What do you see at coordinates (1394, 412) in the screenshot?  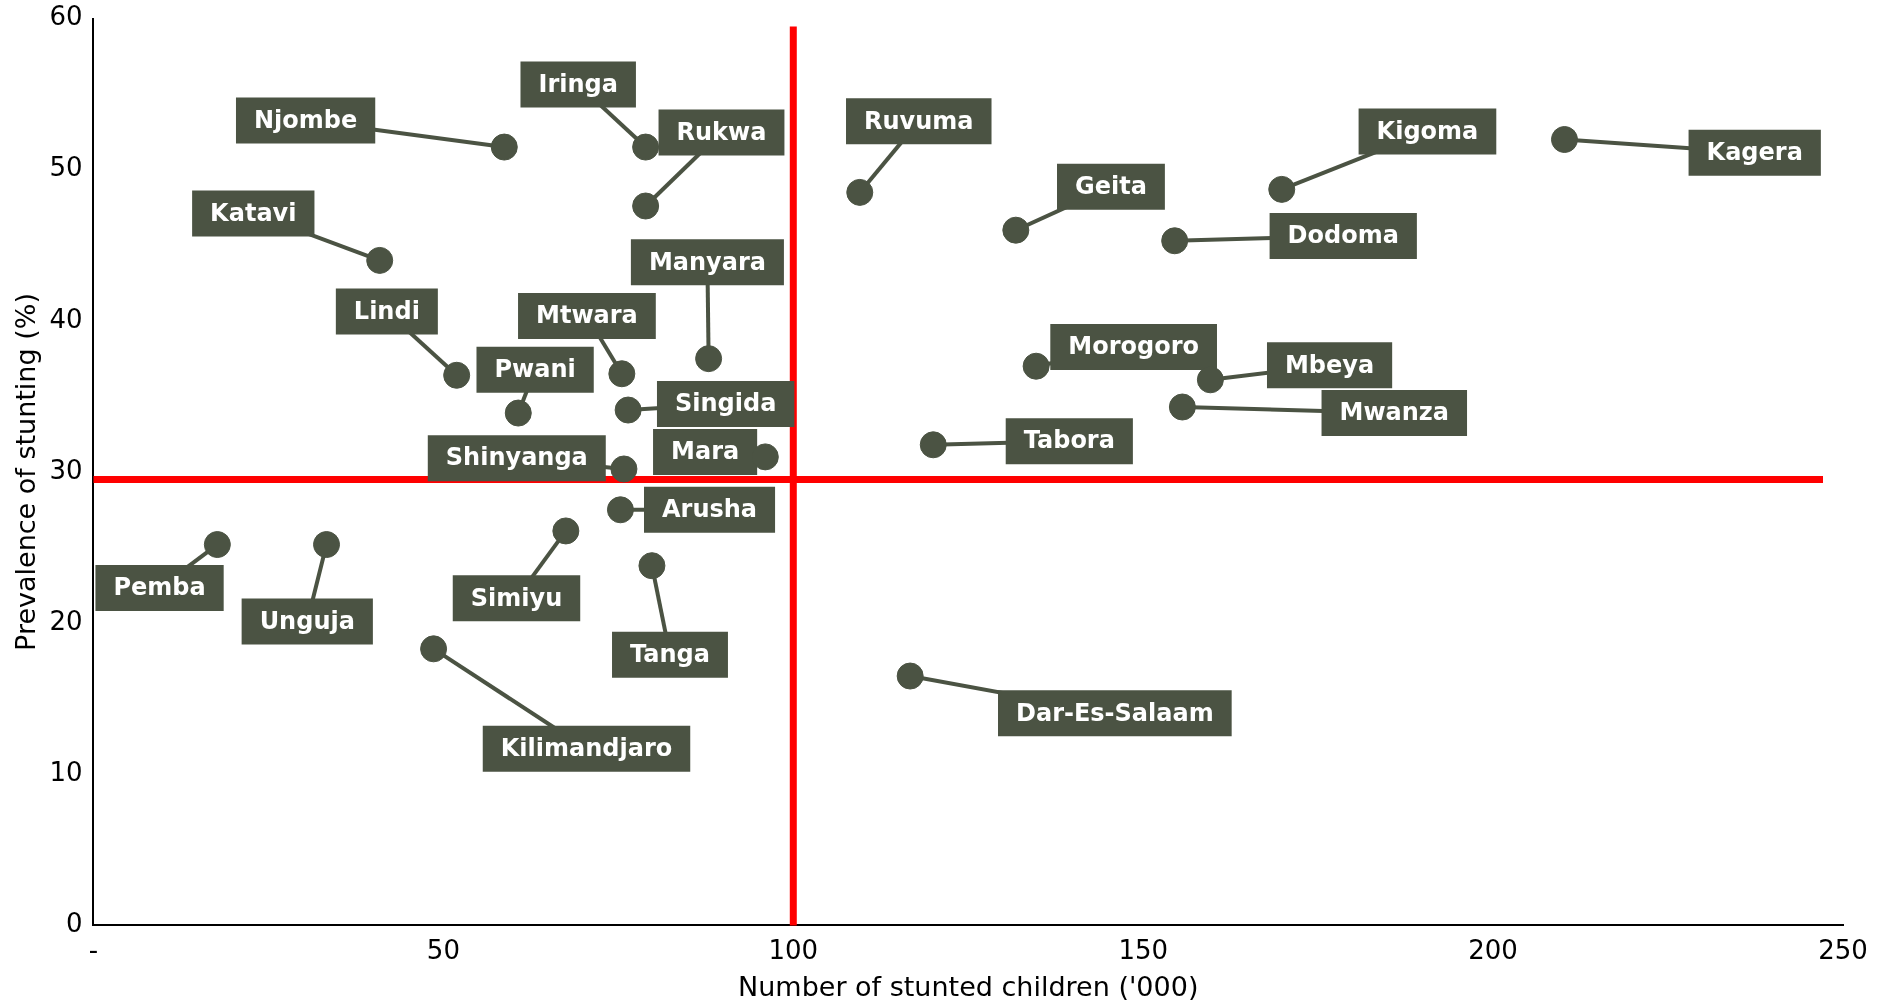 I see `annotation: Mwanza` at bounding box center [1394, 412].